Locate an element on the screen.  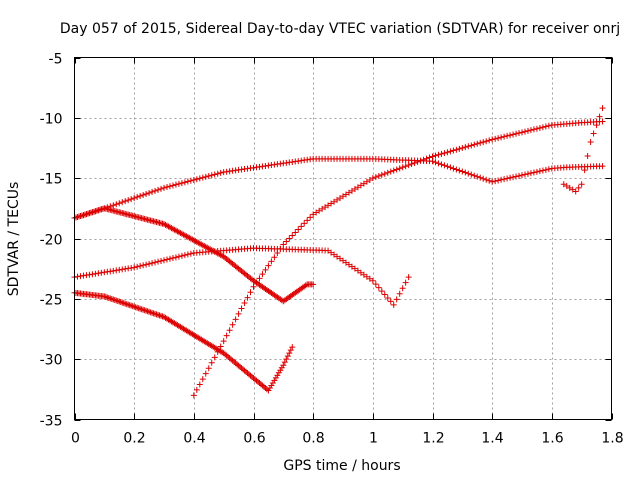
x-tick-label: 0.6 is located at coordinates (254, 439).